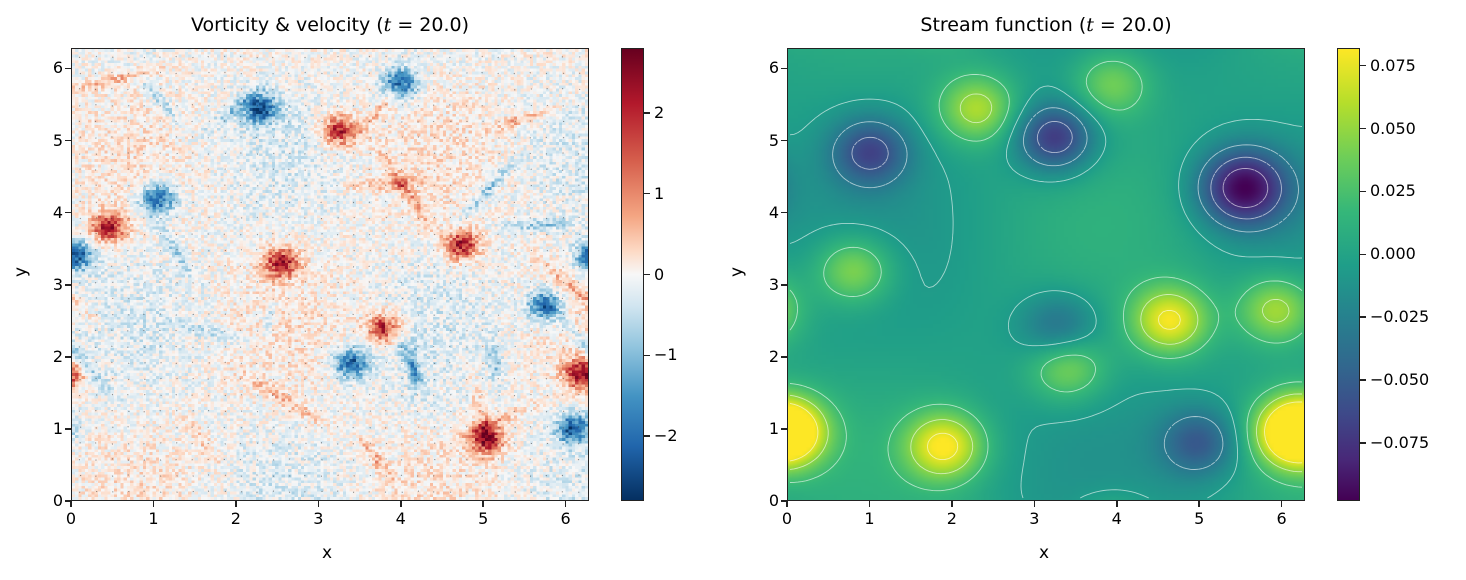 Image resolution: width=1466 pixels, height=580 pixels. What do you see at coordinates (1348, 274) in the screenshot?
I see `stream-colorbar` at bounding box center [1348, 274].